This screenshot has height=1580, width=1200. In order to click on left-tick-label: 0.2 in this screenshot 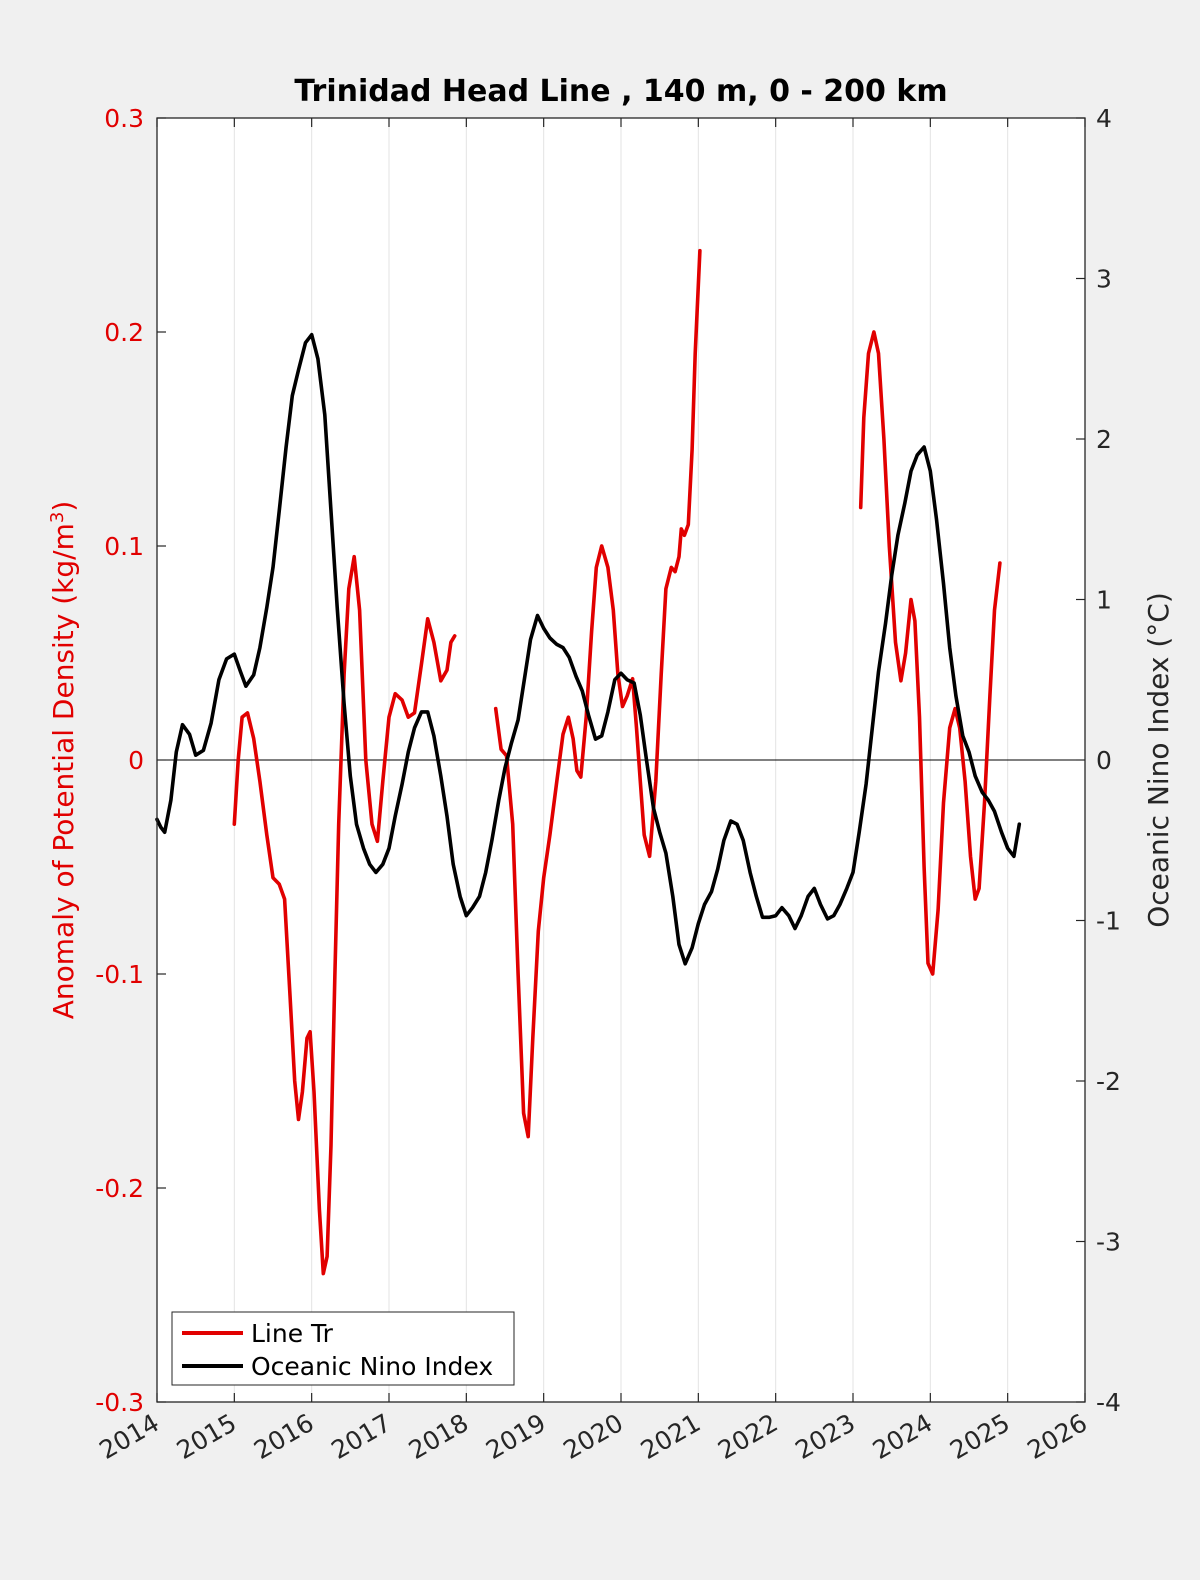, I will do `click(124, 332)`.